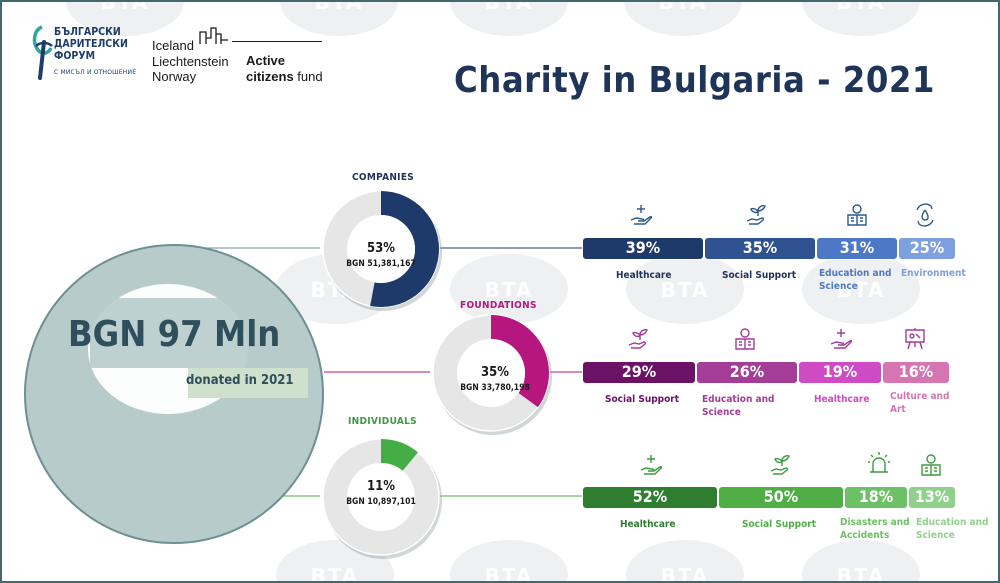 This screenshot has width=1000, height=583. Describe the element at coordinates (694, 80) in the screenshot. I see `page-title: Charity in Bulgaria - 2021` at that location.